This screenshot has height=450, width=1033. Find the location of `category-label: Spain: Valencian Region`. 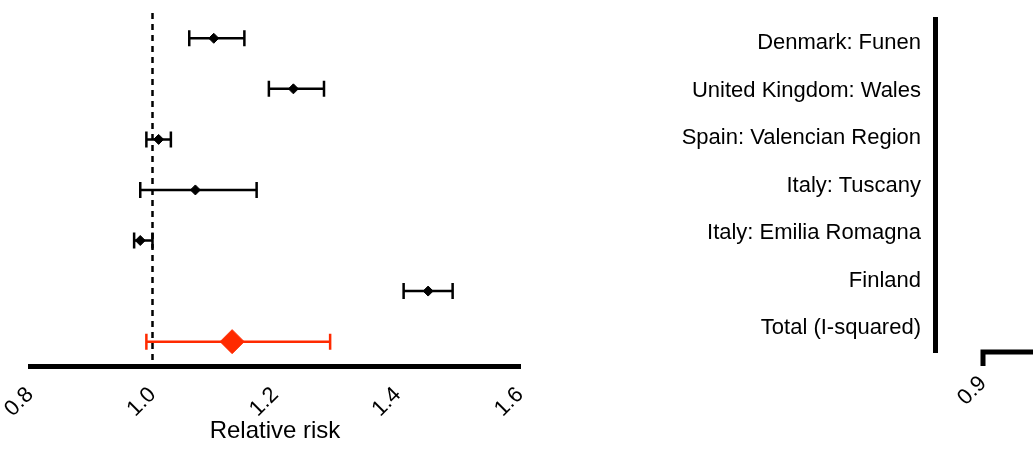

category-label: Spain: Valencian Region is located at coordinates (801, 137).